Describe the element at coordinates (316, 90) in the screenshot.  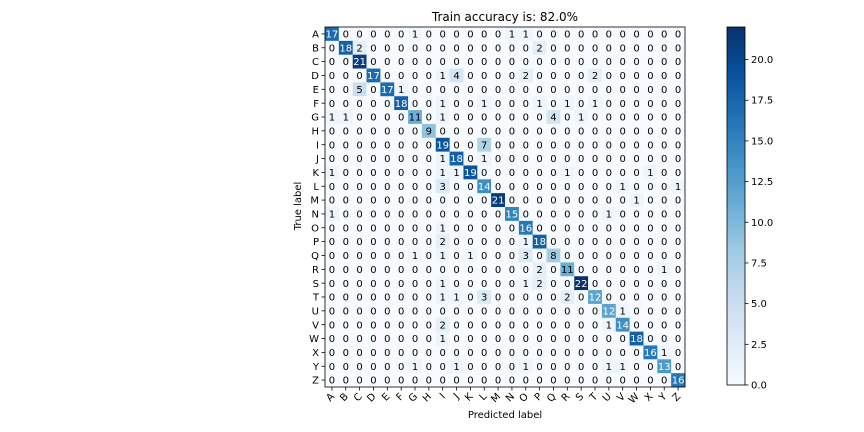
I see `y-tick-label: E` at that location.